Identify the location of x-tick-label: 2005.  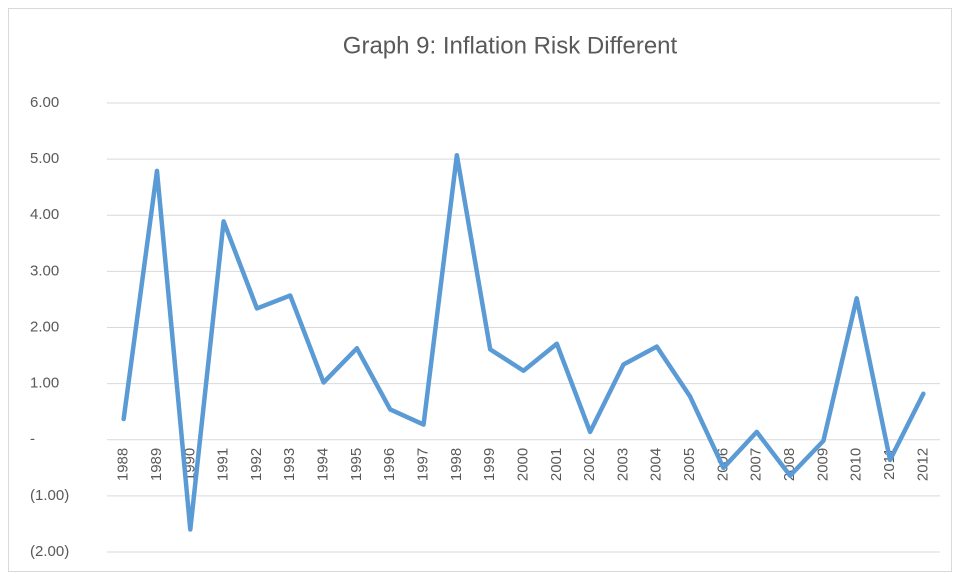
(689, 464).